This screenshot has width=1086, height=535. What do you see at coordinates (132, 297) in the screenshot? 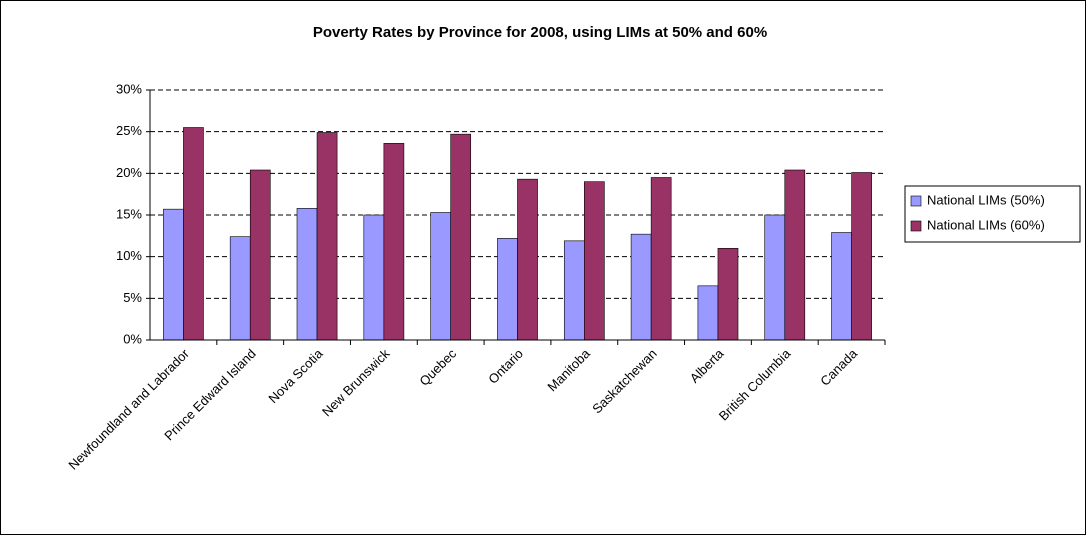
I see `y-tick-label: 5%` at bounding box center [132, 297].